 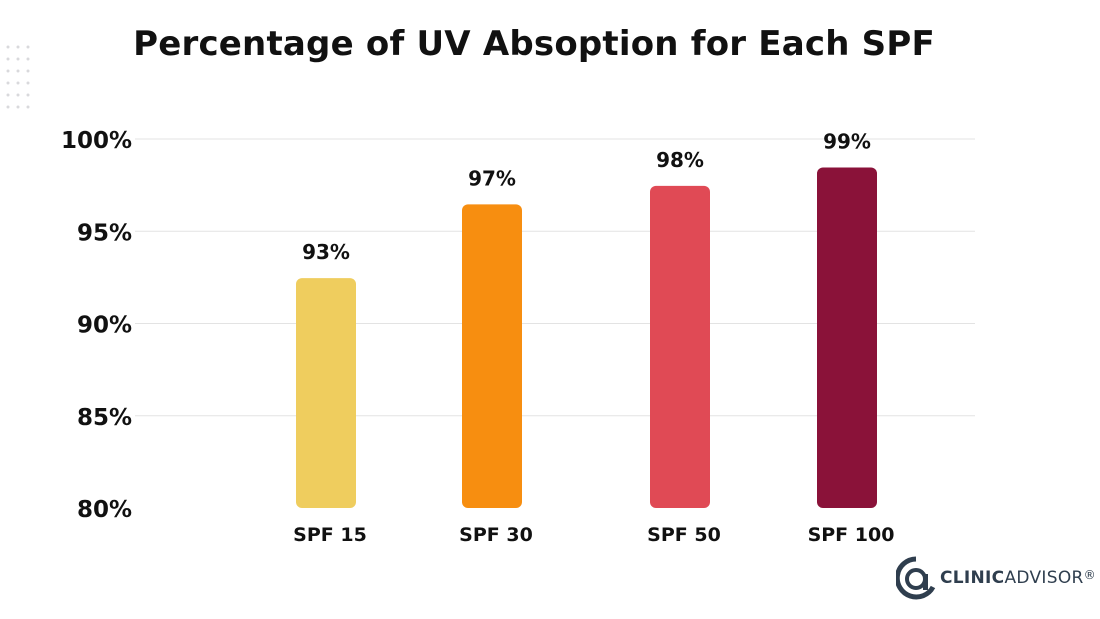 I want to click on data-label: 97%, so click(x=492, y=178).